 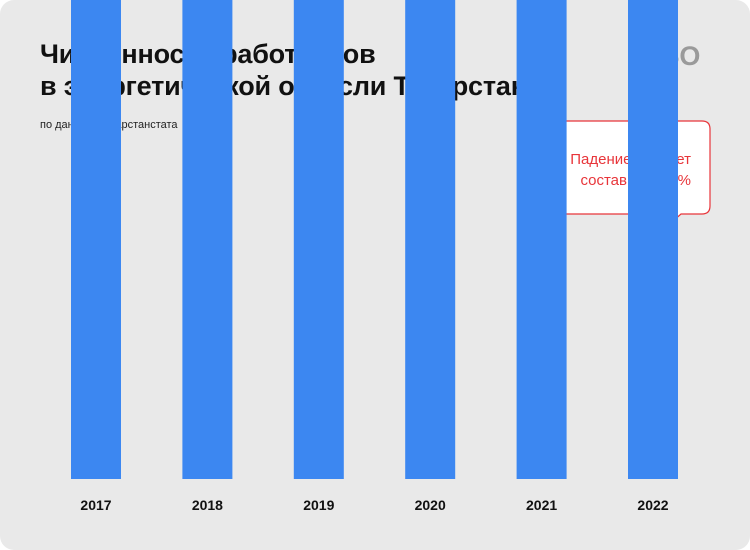 What do you see at coordinates (318, 505) in the screenshot?
I see `x-tick-label: 2019` at bounding box center [318, 505].